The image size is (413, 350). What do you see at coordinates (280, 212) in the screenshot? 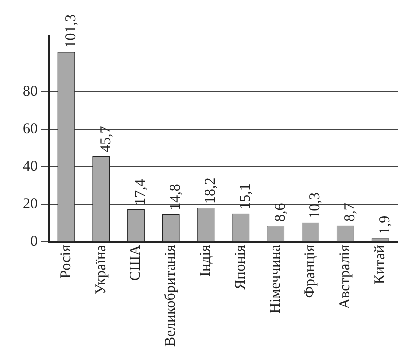
I see `data-label: 8,6` at bounding box center [280, 212].